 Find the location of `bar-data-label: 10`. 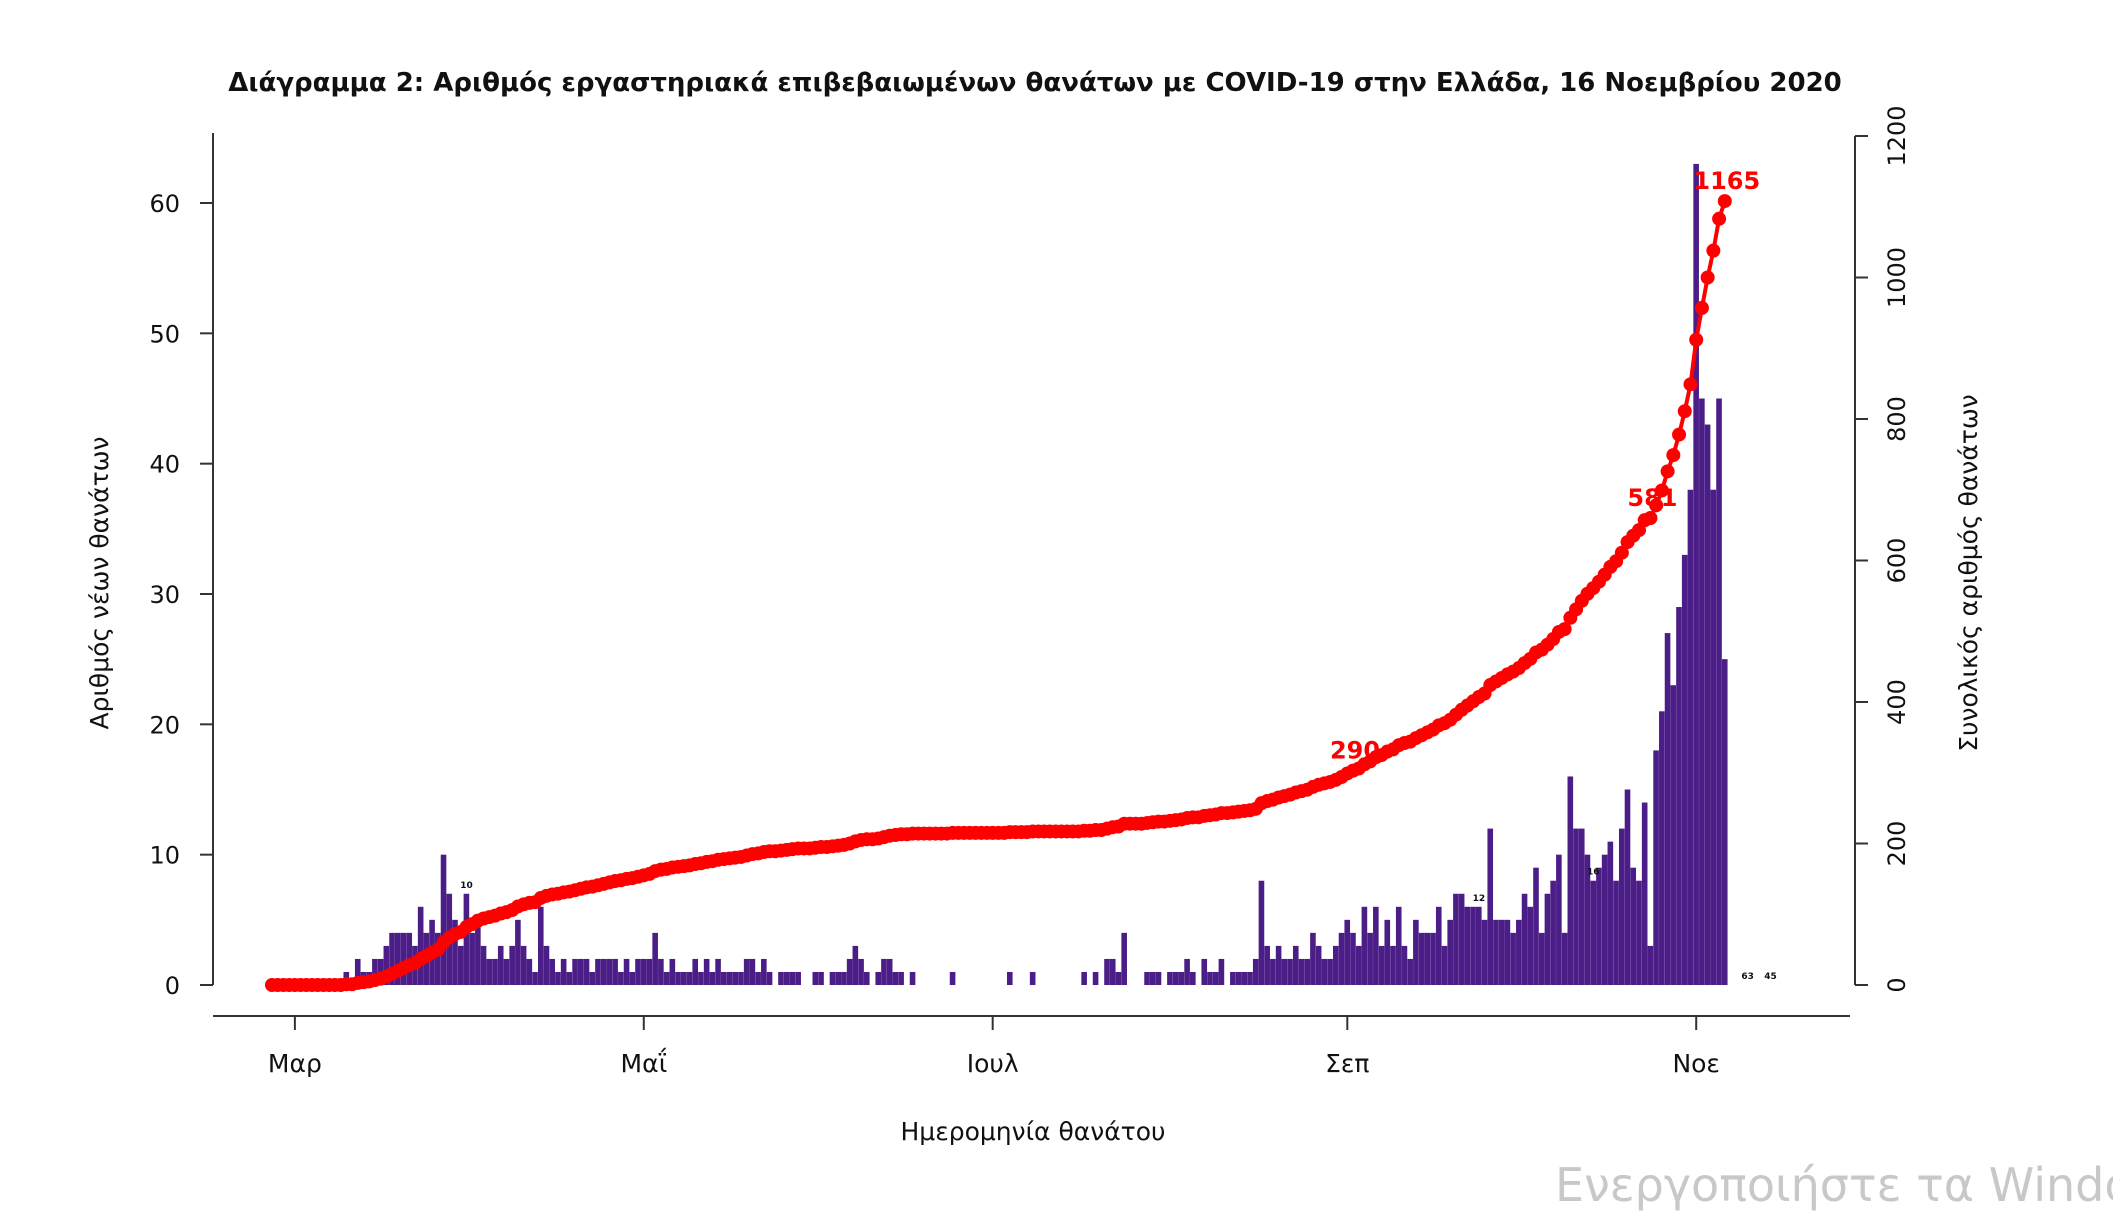

bar-data-label: 10 is located at coordinates (466, 886).